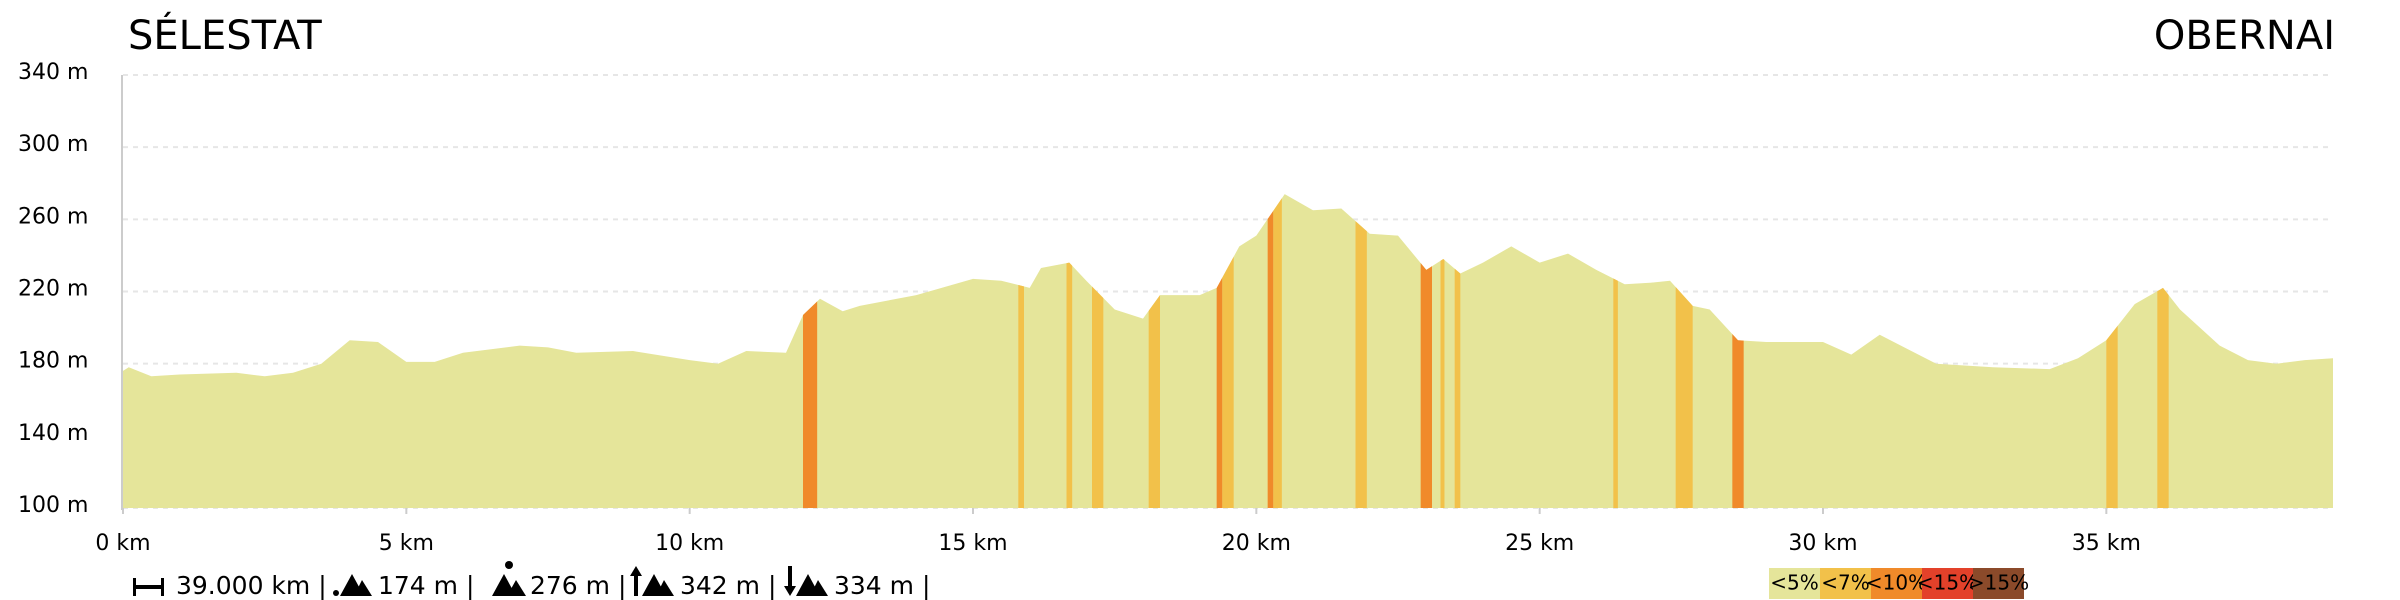 The image size is (2400, 600). Describe the element at coordinates (53, 216) in the screenshot. I see `y-tick-label: 260 m` at that location.